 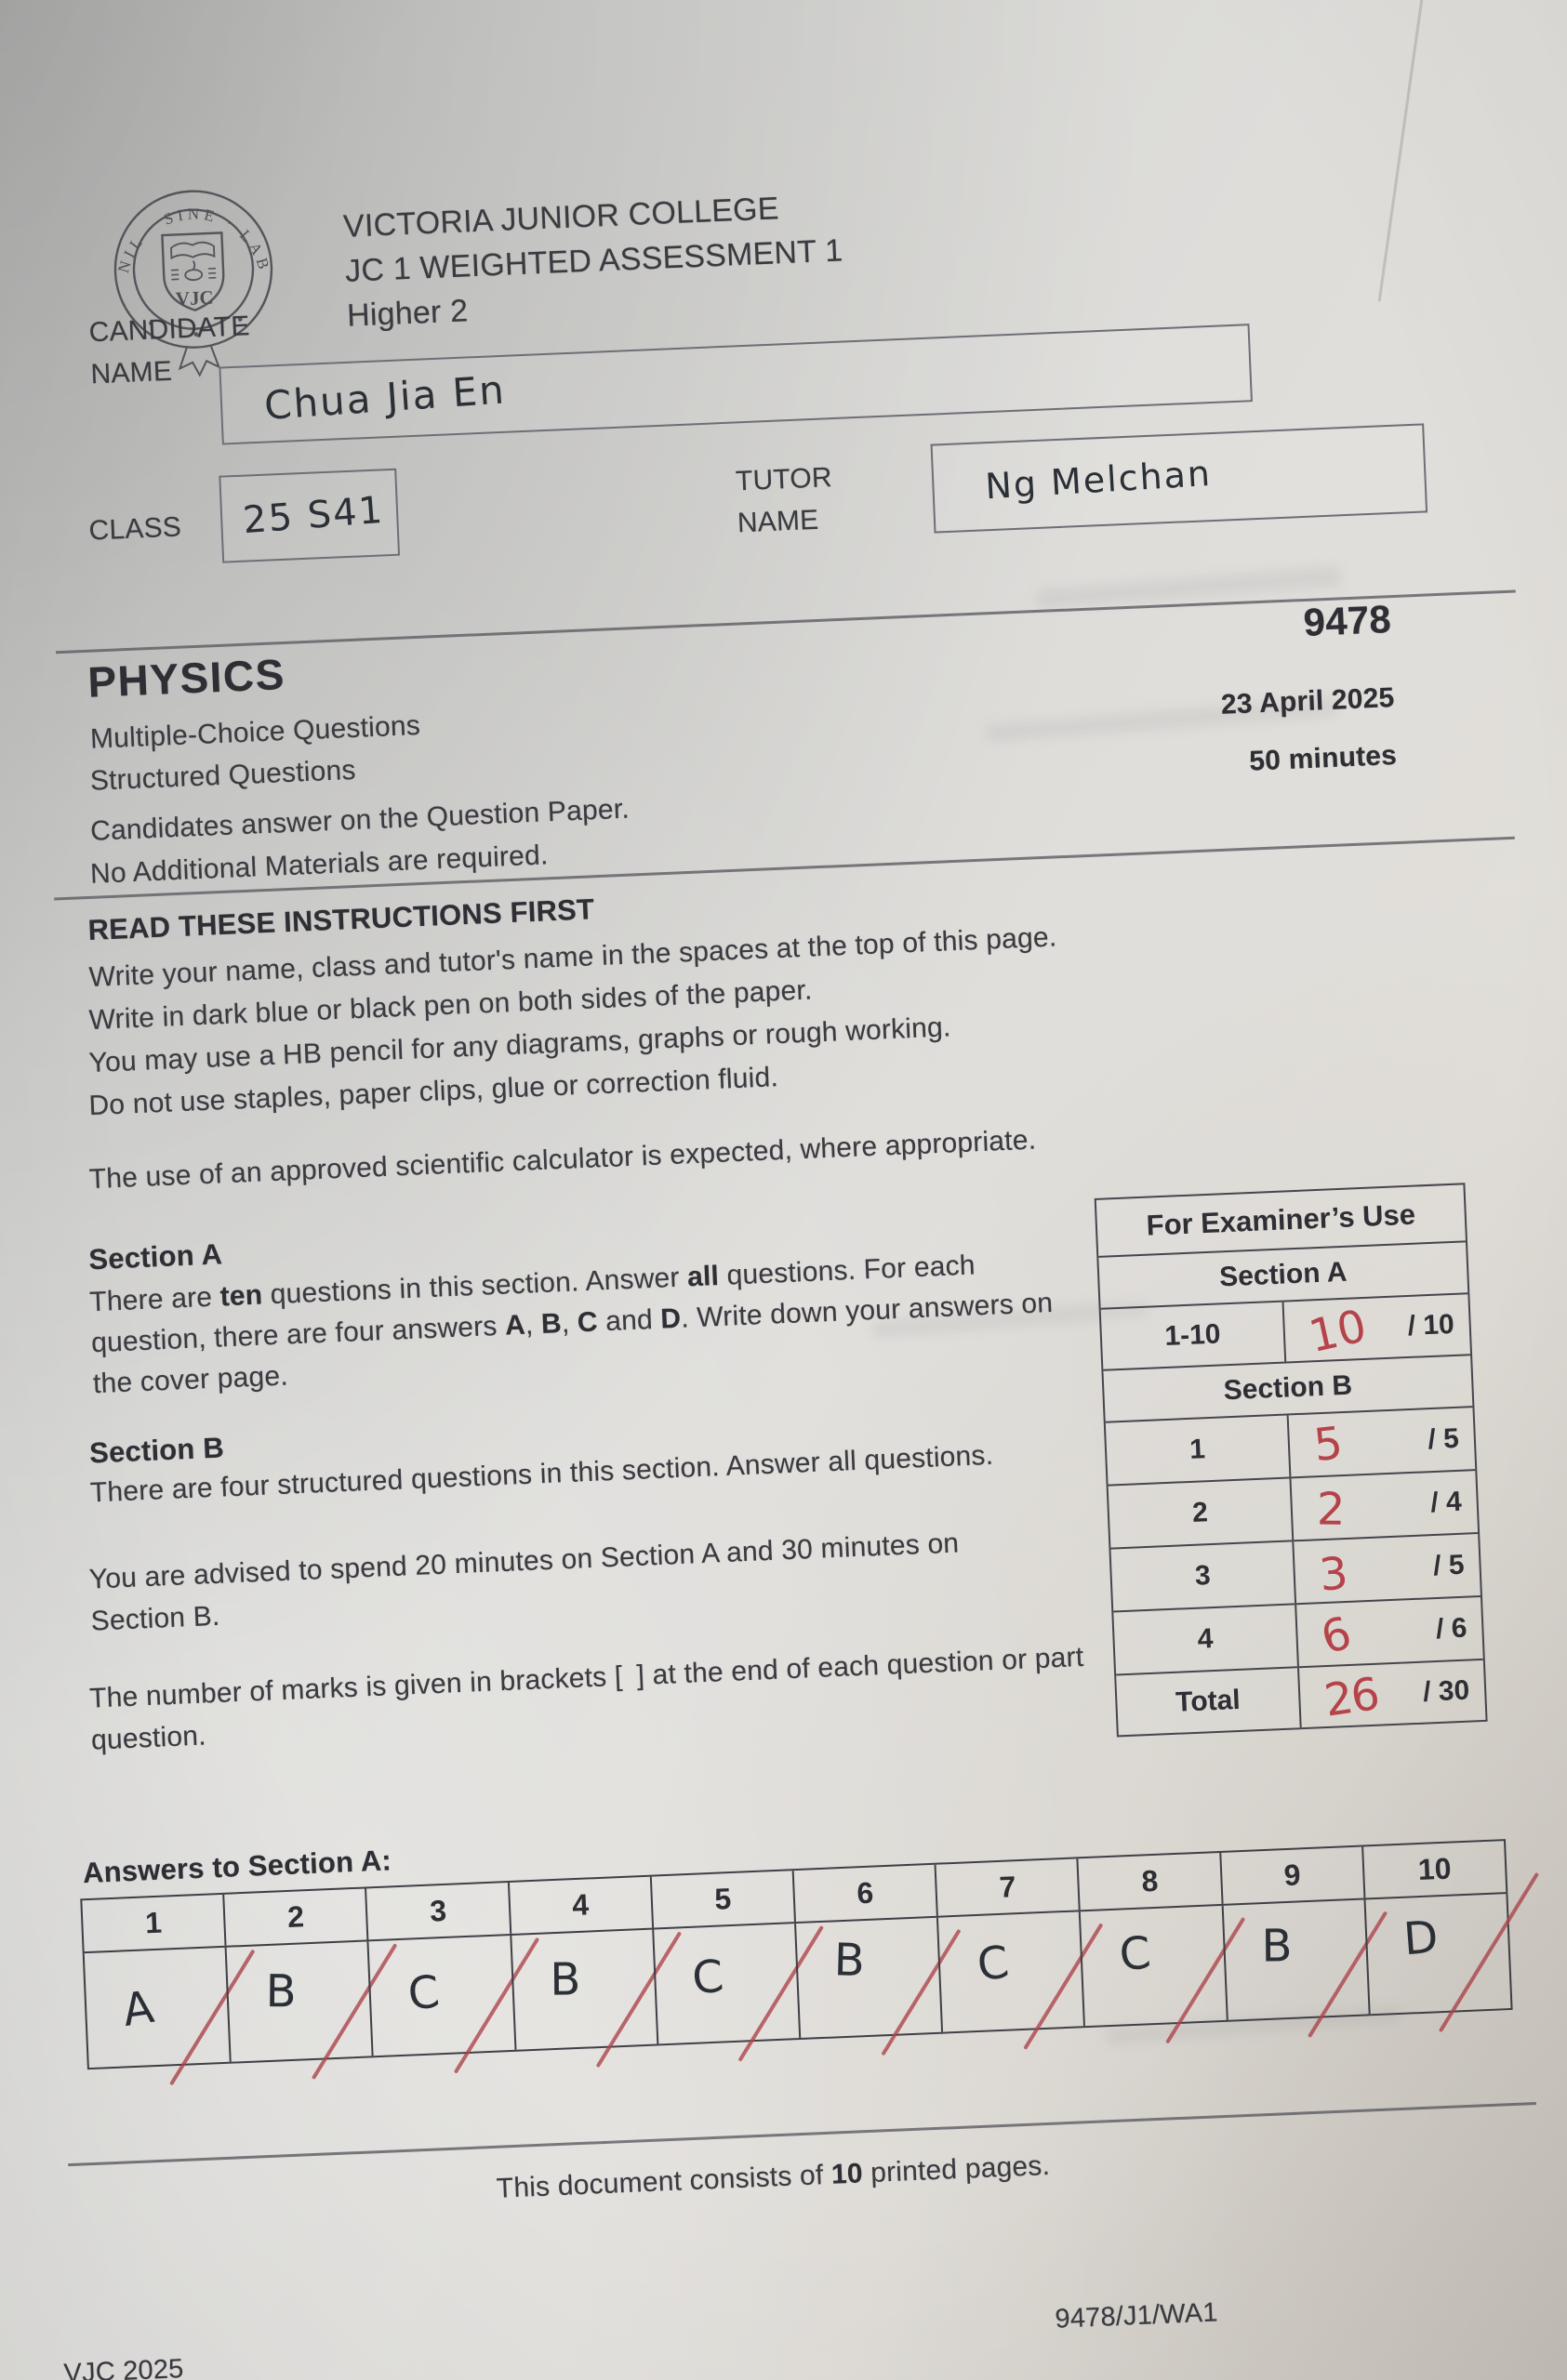 I want to click on max-mark-text: / 10, so click(x=1430, y=1325).